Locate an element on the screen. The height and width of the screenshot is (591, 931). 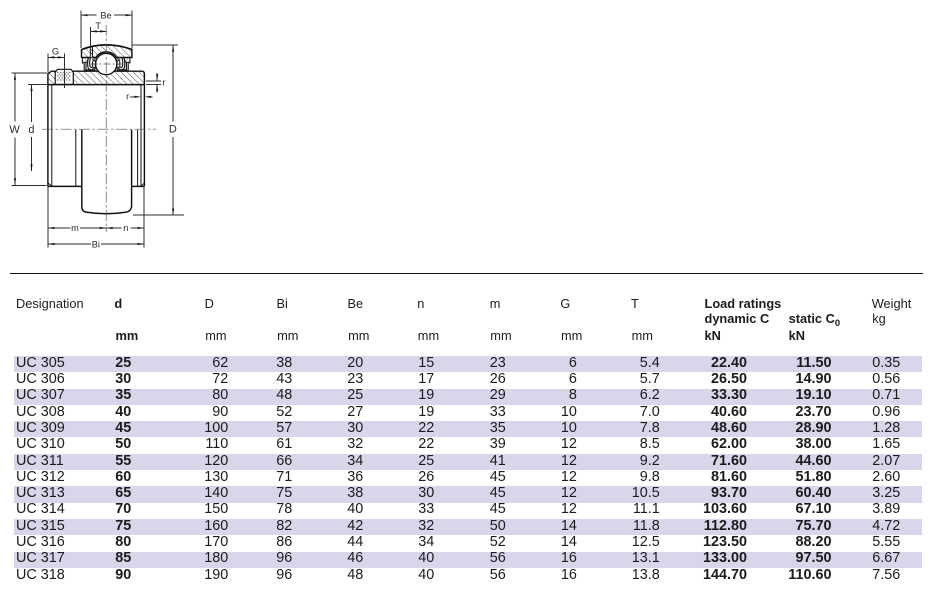
svg-text: G is located at coordinates (55, 51).